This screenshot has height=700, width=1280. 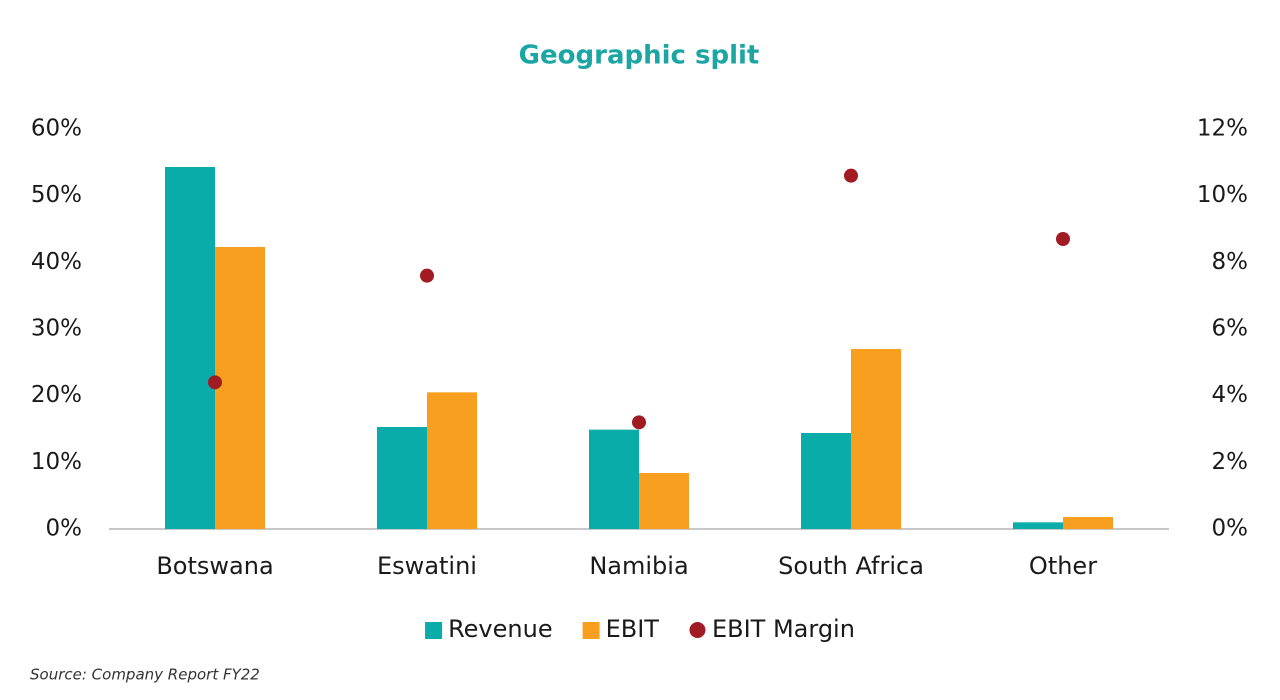 I want to click on y-tick-label: 0%, so click(x=64, y=529).